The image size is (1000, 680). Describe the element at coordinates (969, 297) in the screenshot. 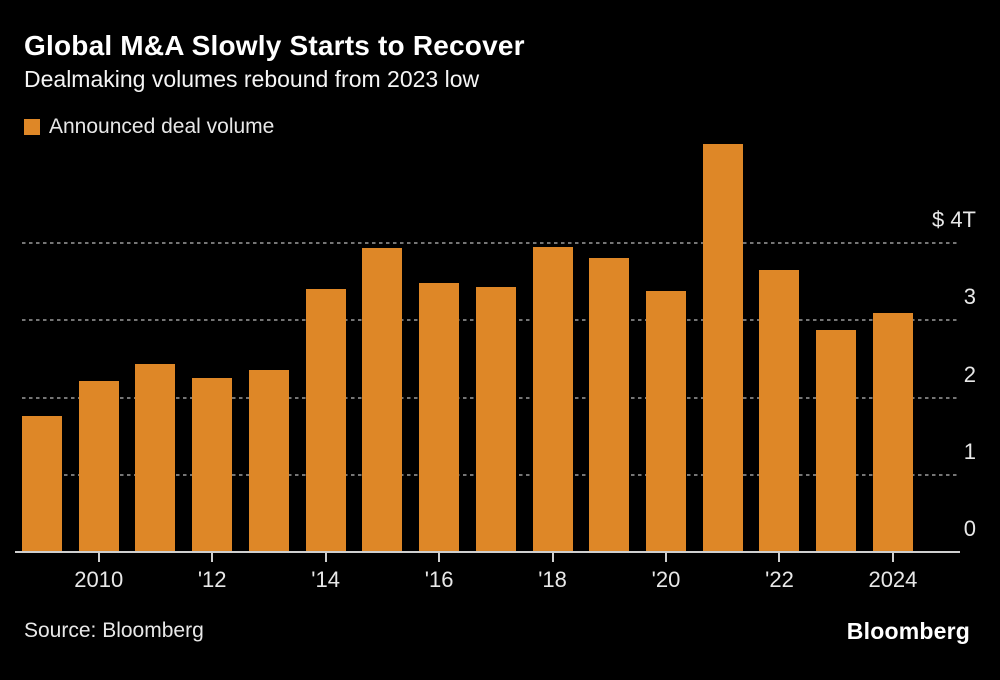

I see `y-tick-label-3: 3` at that location.